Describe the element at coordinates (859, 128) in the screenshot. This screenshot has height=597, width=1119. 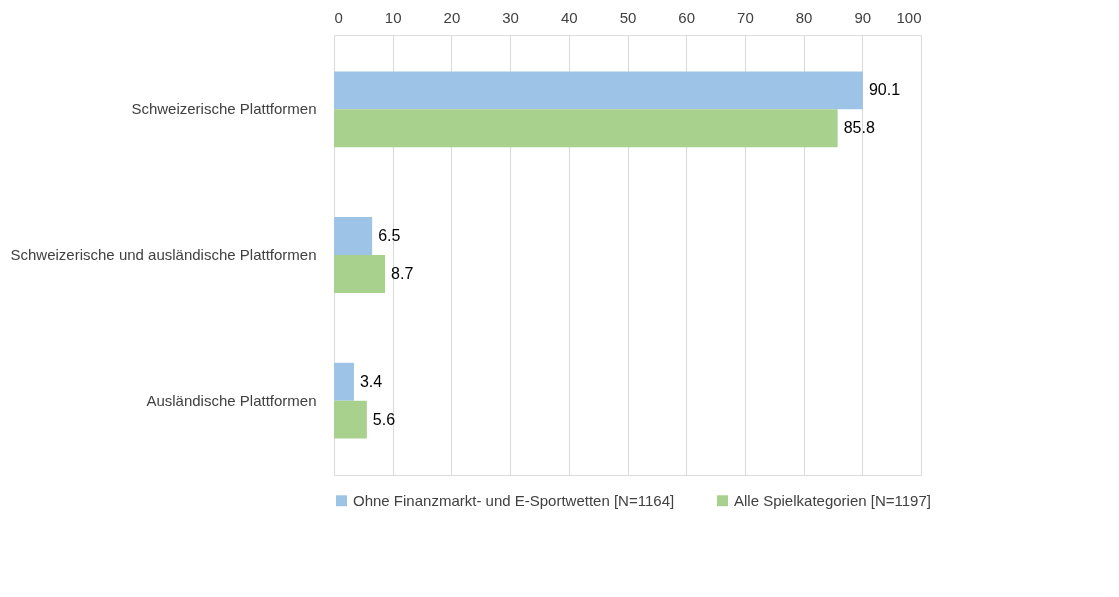
I see `data-label: 85.8` at that location.